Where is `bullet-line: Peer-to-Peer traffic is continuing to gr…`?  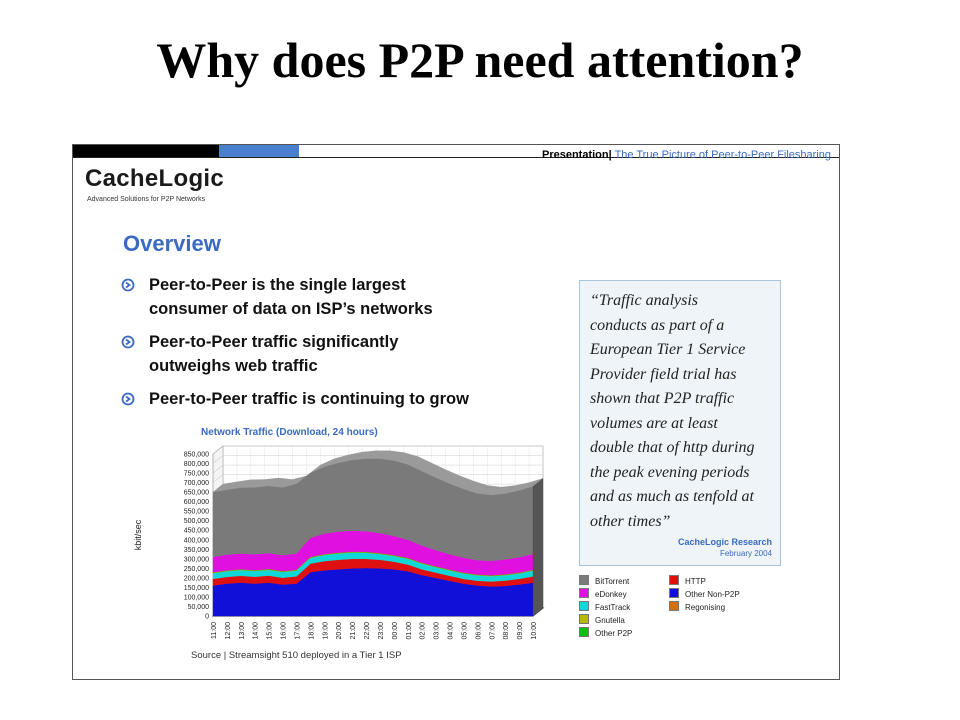
bullet-line: Peer-to-Peer traffic is continuing to gr… is located at coordinates (309, 399).